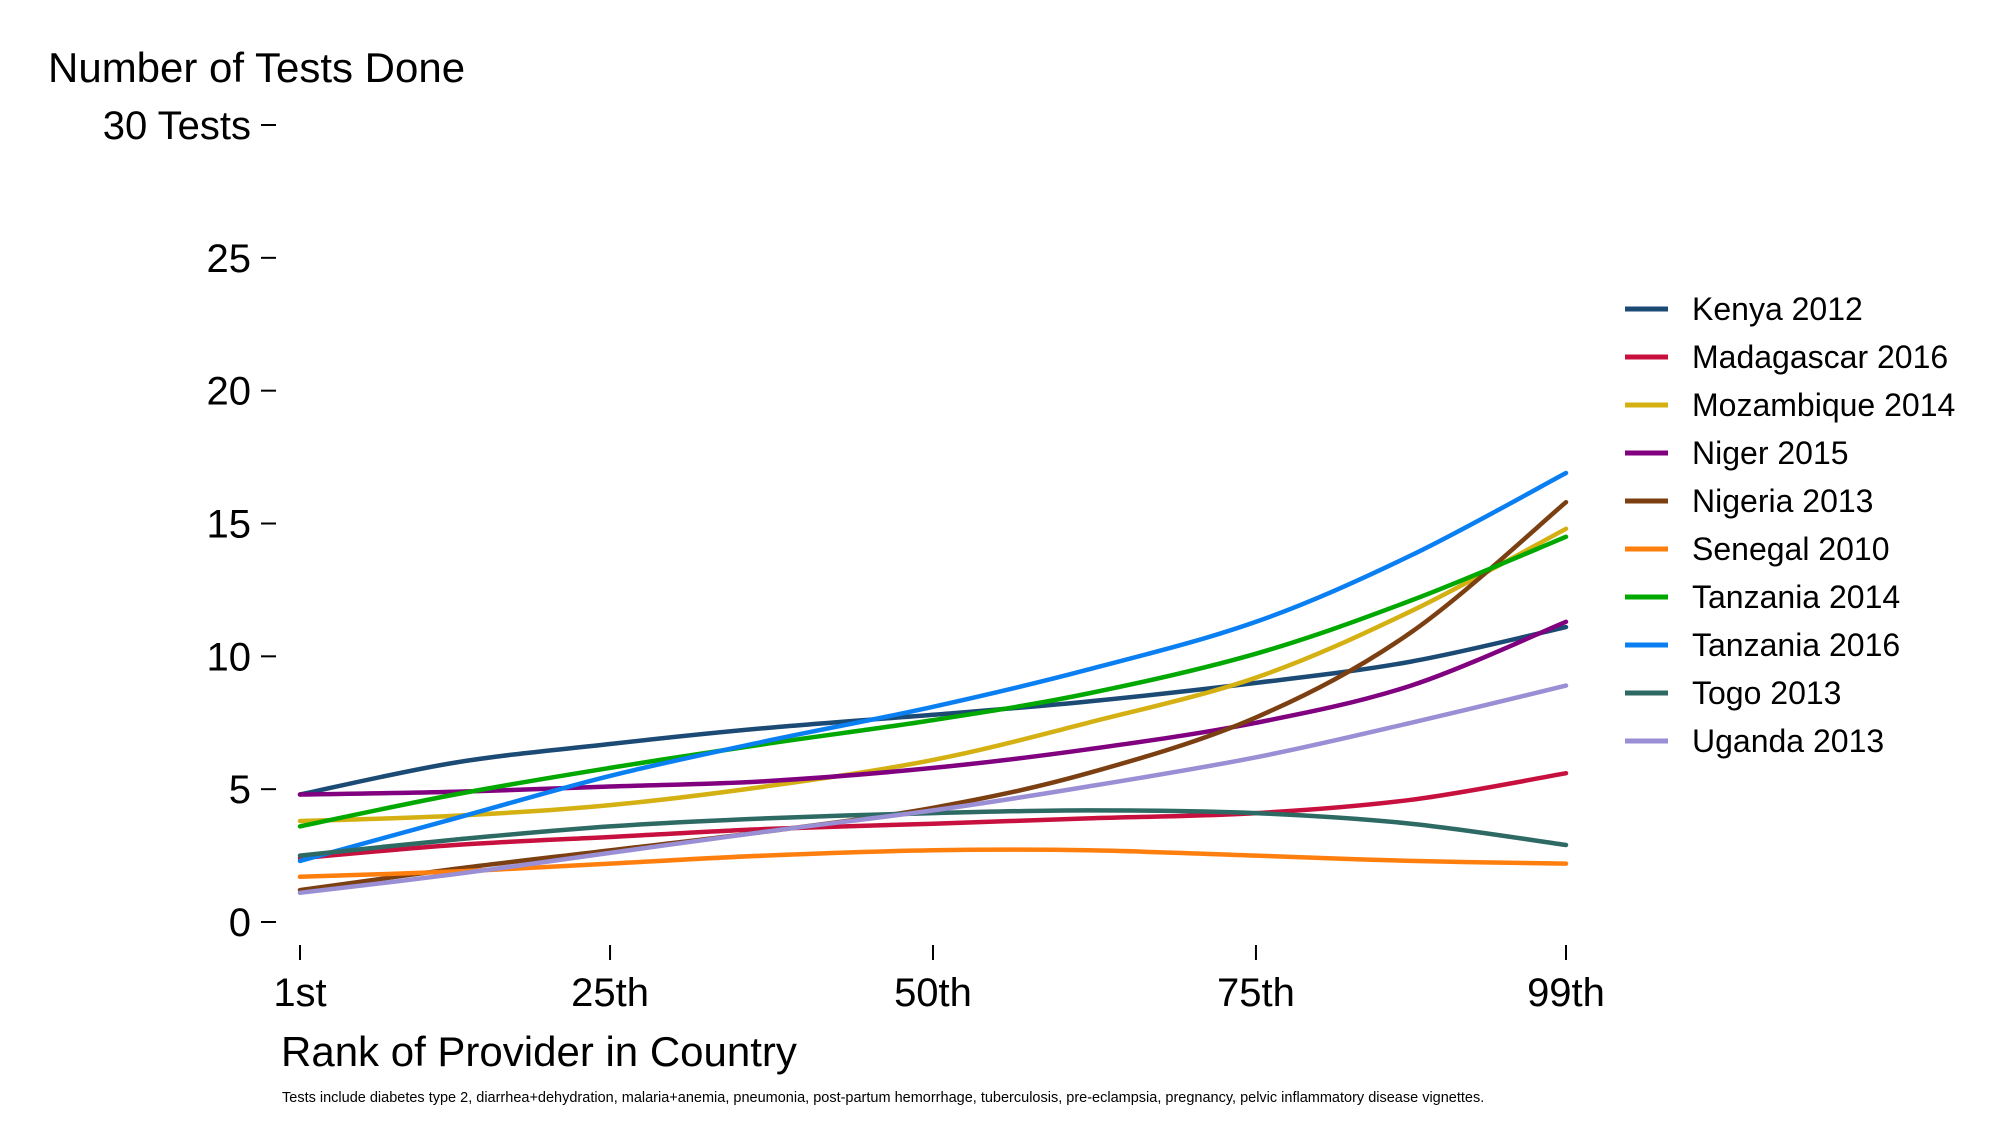 The image size is (2000, 1143). What do you see at coordinates (1796, 597) in the screenshot?
I see `legend-label: Tanzania 2014` at bounding box center [1796, 597].